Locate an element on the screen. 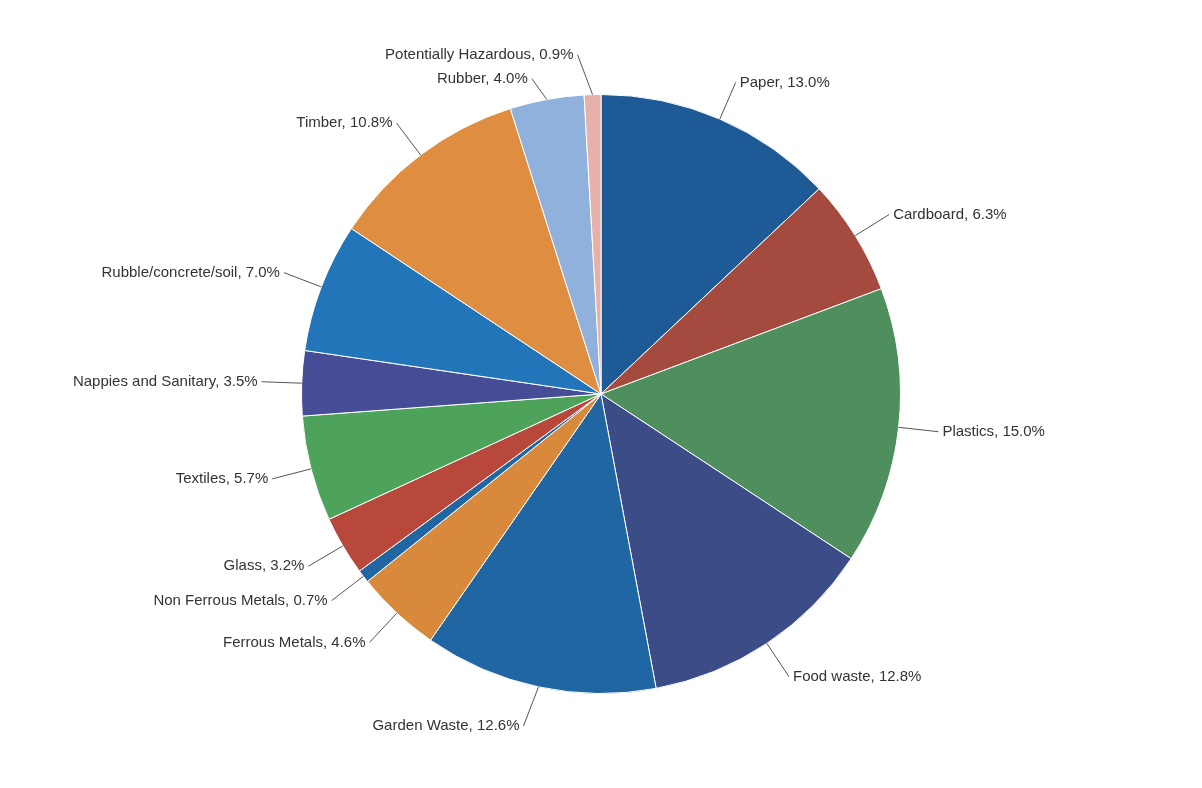  slice-label: Textiles, 5.7% is located at coordinates (222, 477).